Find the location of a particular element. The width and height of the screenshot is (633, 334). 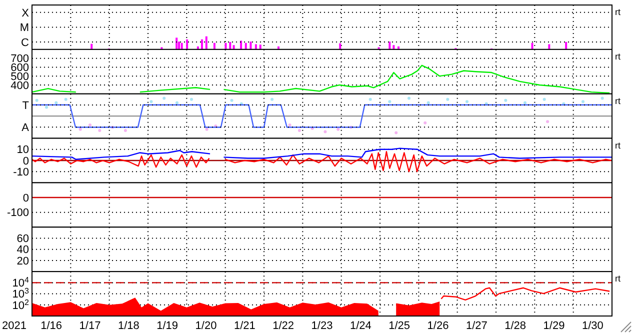

y-tick-label: 20 is located at coordinates (22, 261).